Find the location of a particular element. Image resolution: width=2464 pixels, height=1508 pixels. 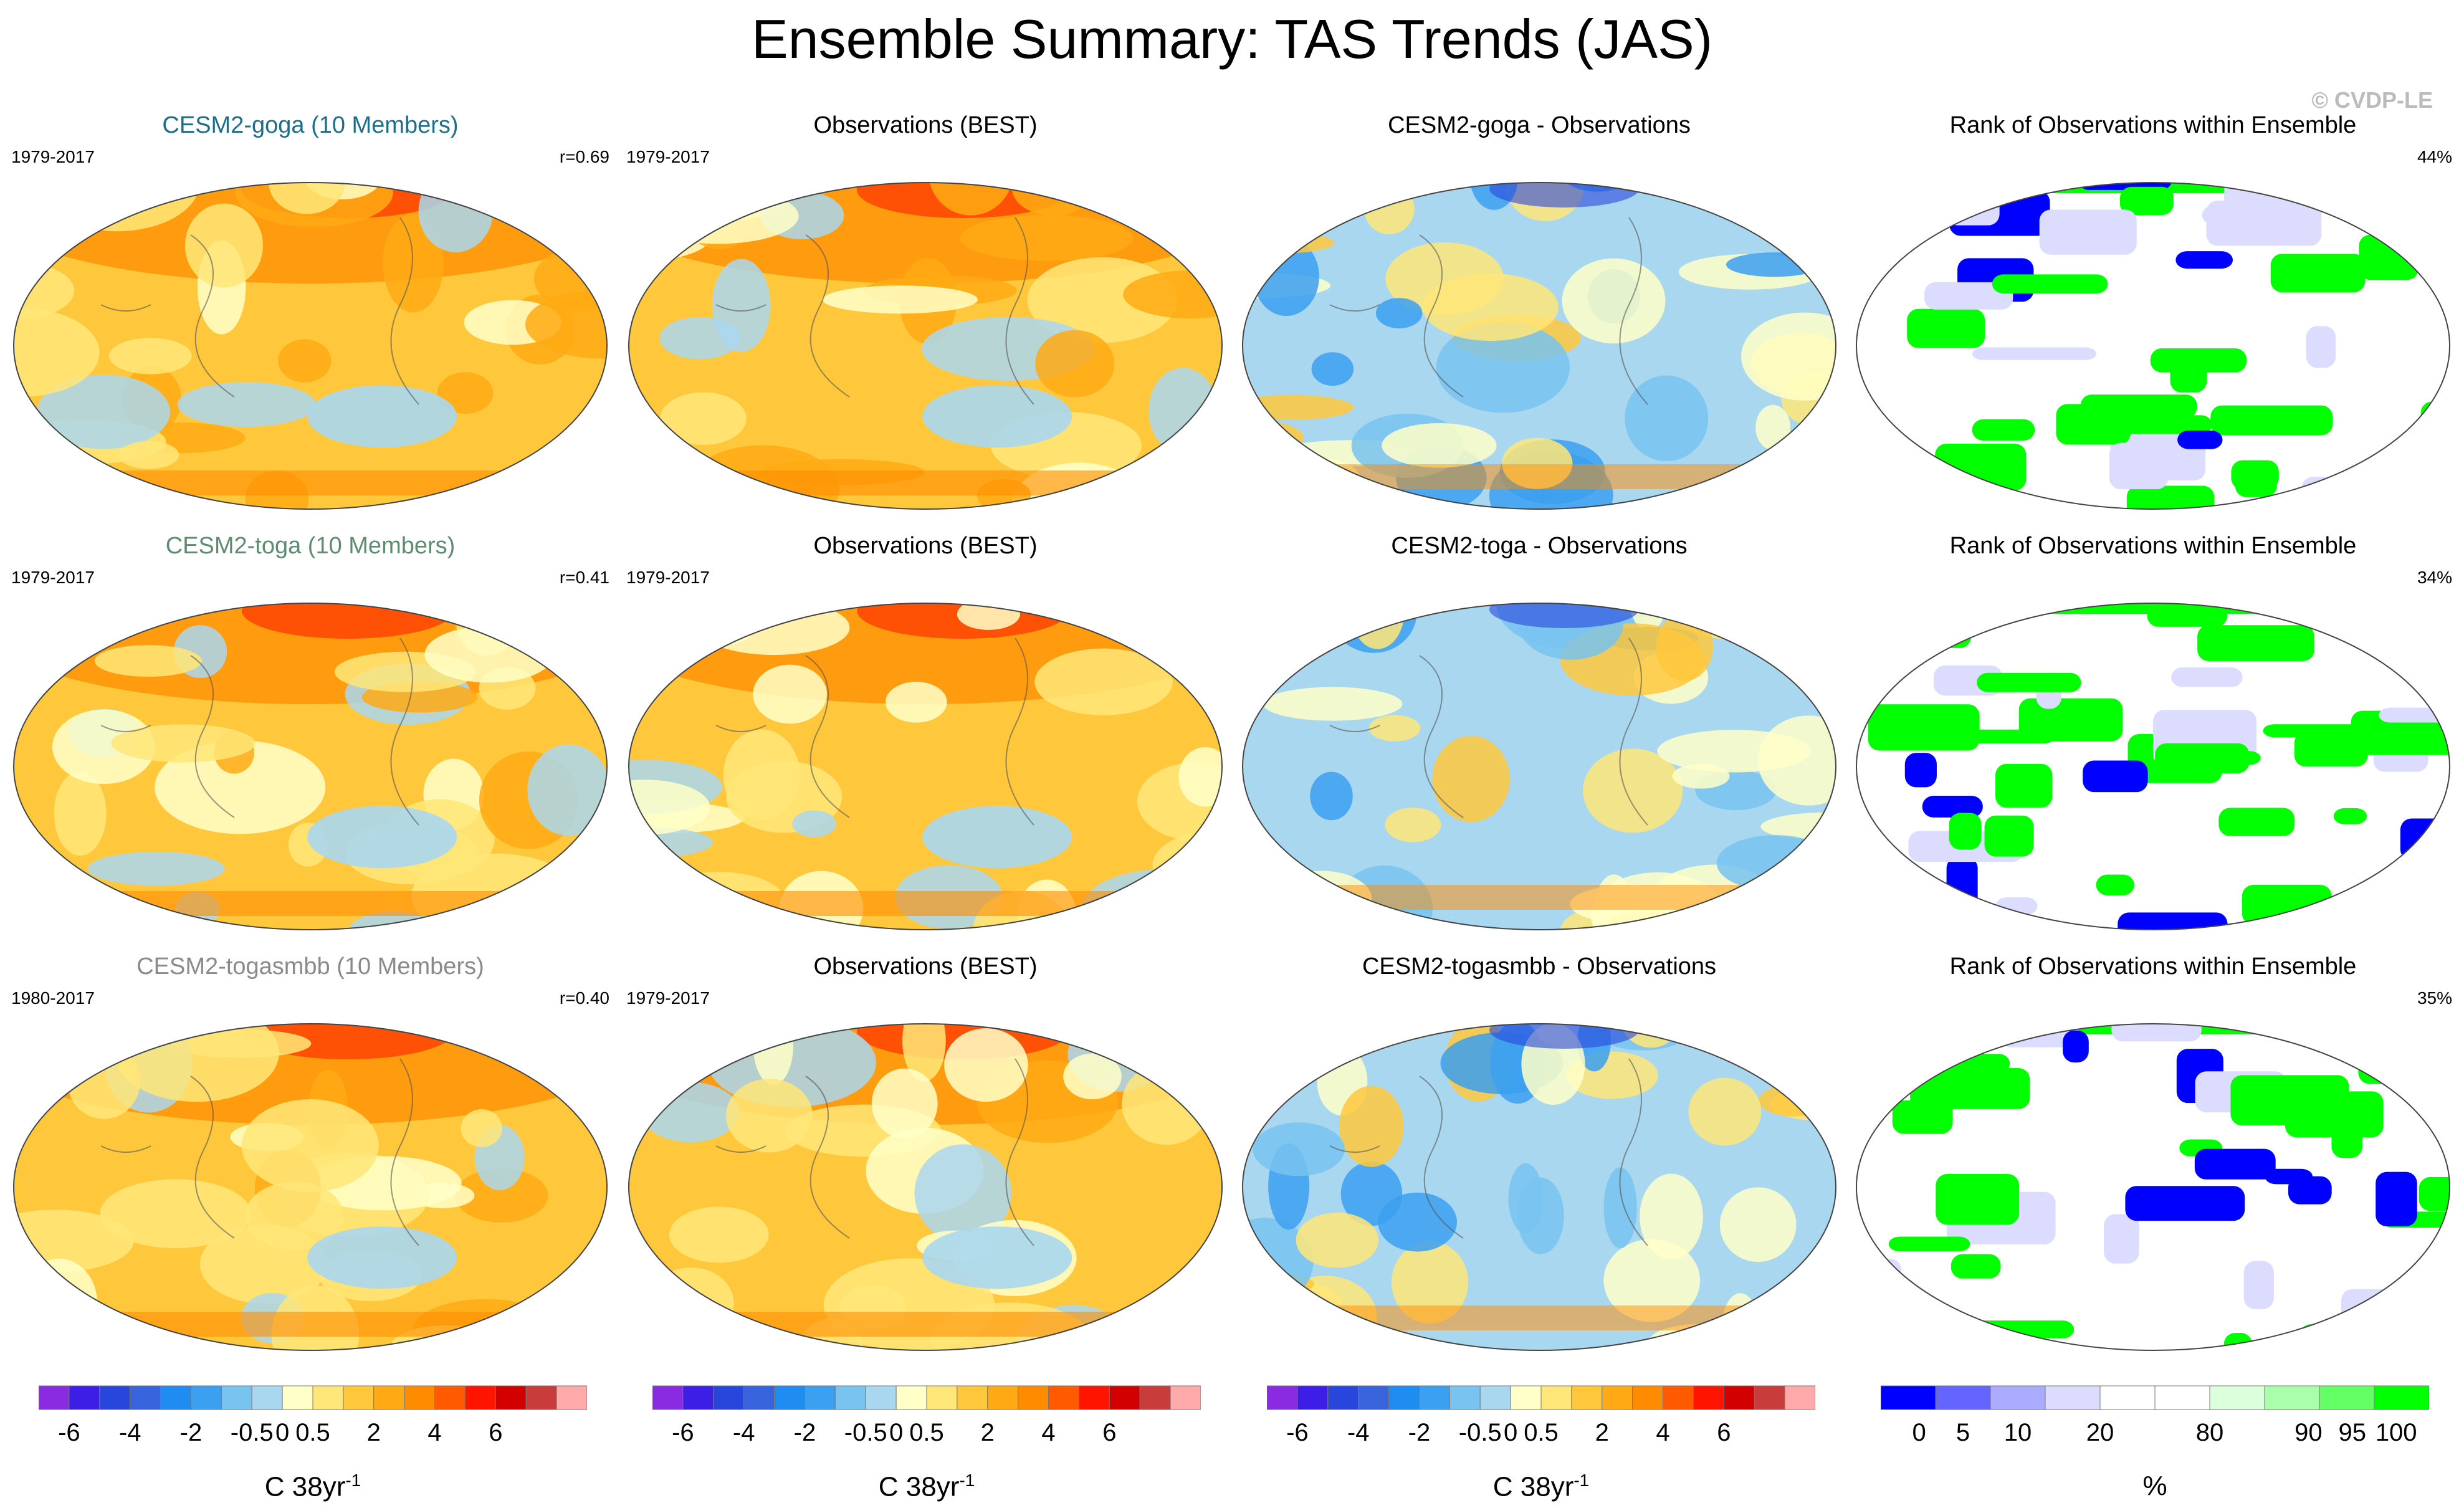

map-panel: Rank of Observations within Ensemble 35% is located at coordinates (2153, 1154).